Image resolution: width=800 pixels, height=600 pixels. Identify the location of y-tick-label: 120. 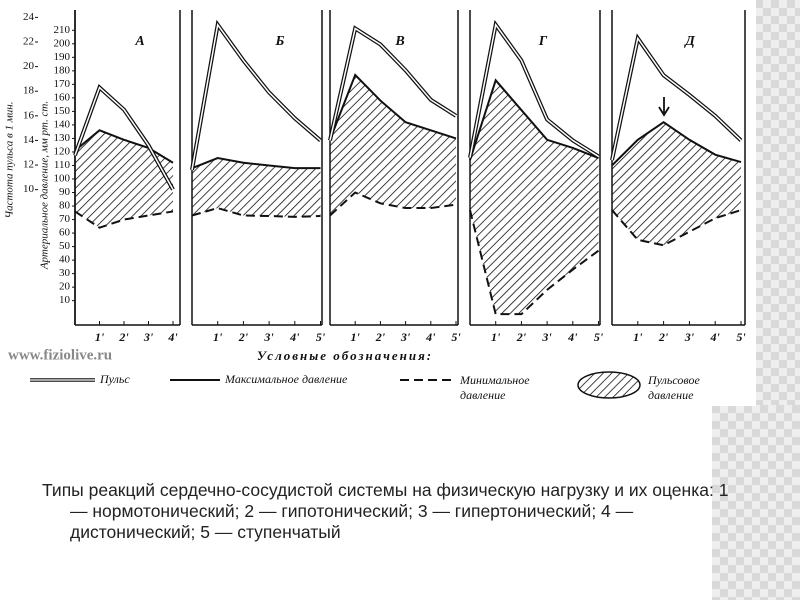
(62, 151).